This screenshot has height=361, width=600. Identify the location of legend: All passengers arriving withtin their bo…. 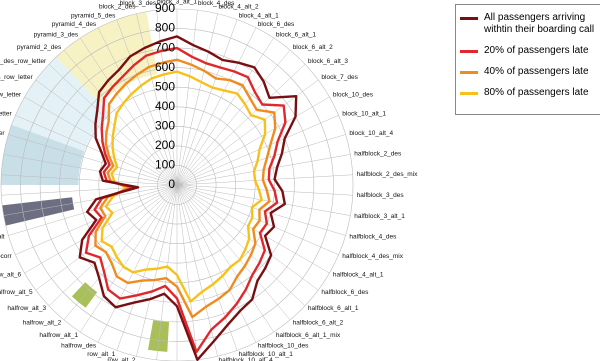
(527, 59).